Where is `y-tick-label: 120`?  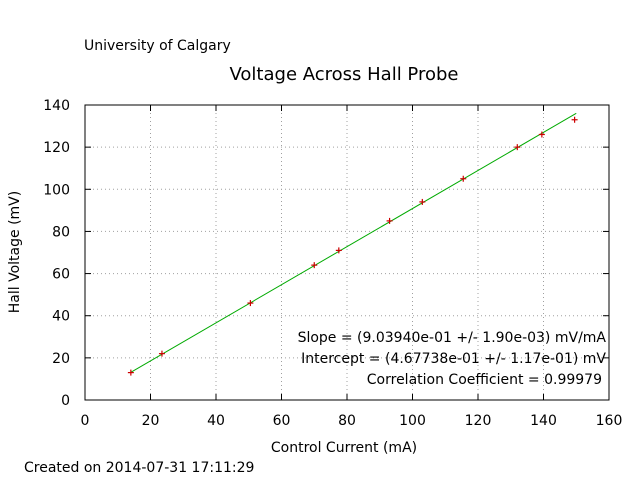
y-tick-label: 120 is located at coordinates (56, 148).